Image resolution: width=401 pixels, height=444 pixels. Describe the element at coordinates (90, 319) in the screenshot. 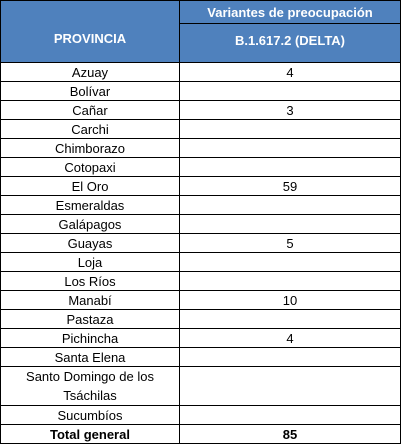

I see `province-cell: Pastaza` at that location.